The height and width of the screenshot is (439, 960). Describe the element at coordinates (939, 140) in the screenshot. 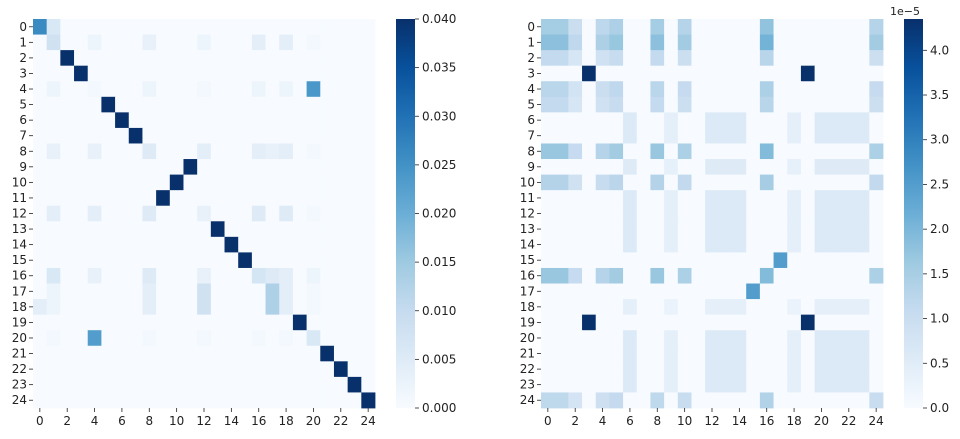

I see `colorbar-right-tick-label: 3.0` at that location.